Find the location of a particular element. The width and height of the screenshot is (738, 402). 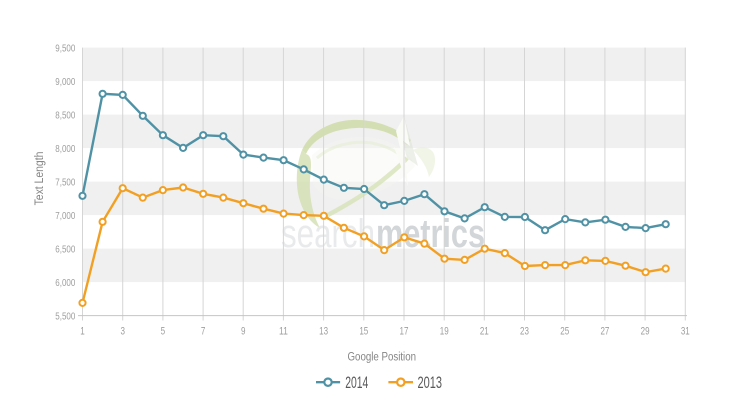

svg-text: 29 is located at coordinates (645, 332).